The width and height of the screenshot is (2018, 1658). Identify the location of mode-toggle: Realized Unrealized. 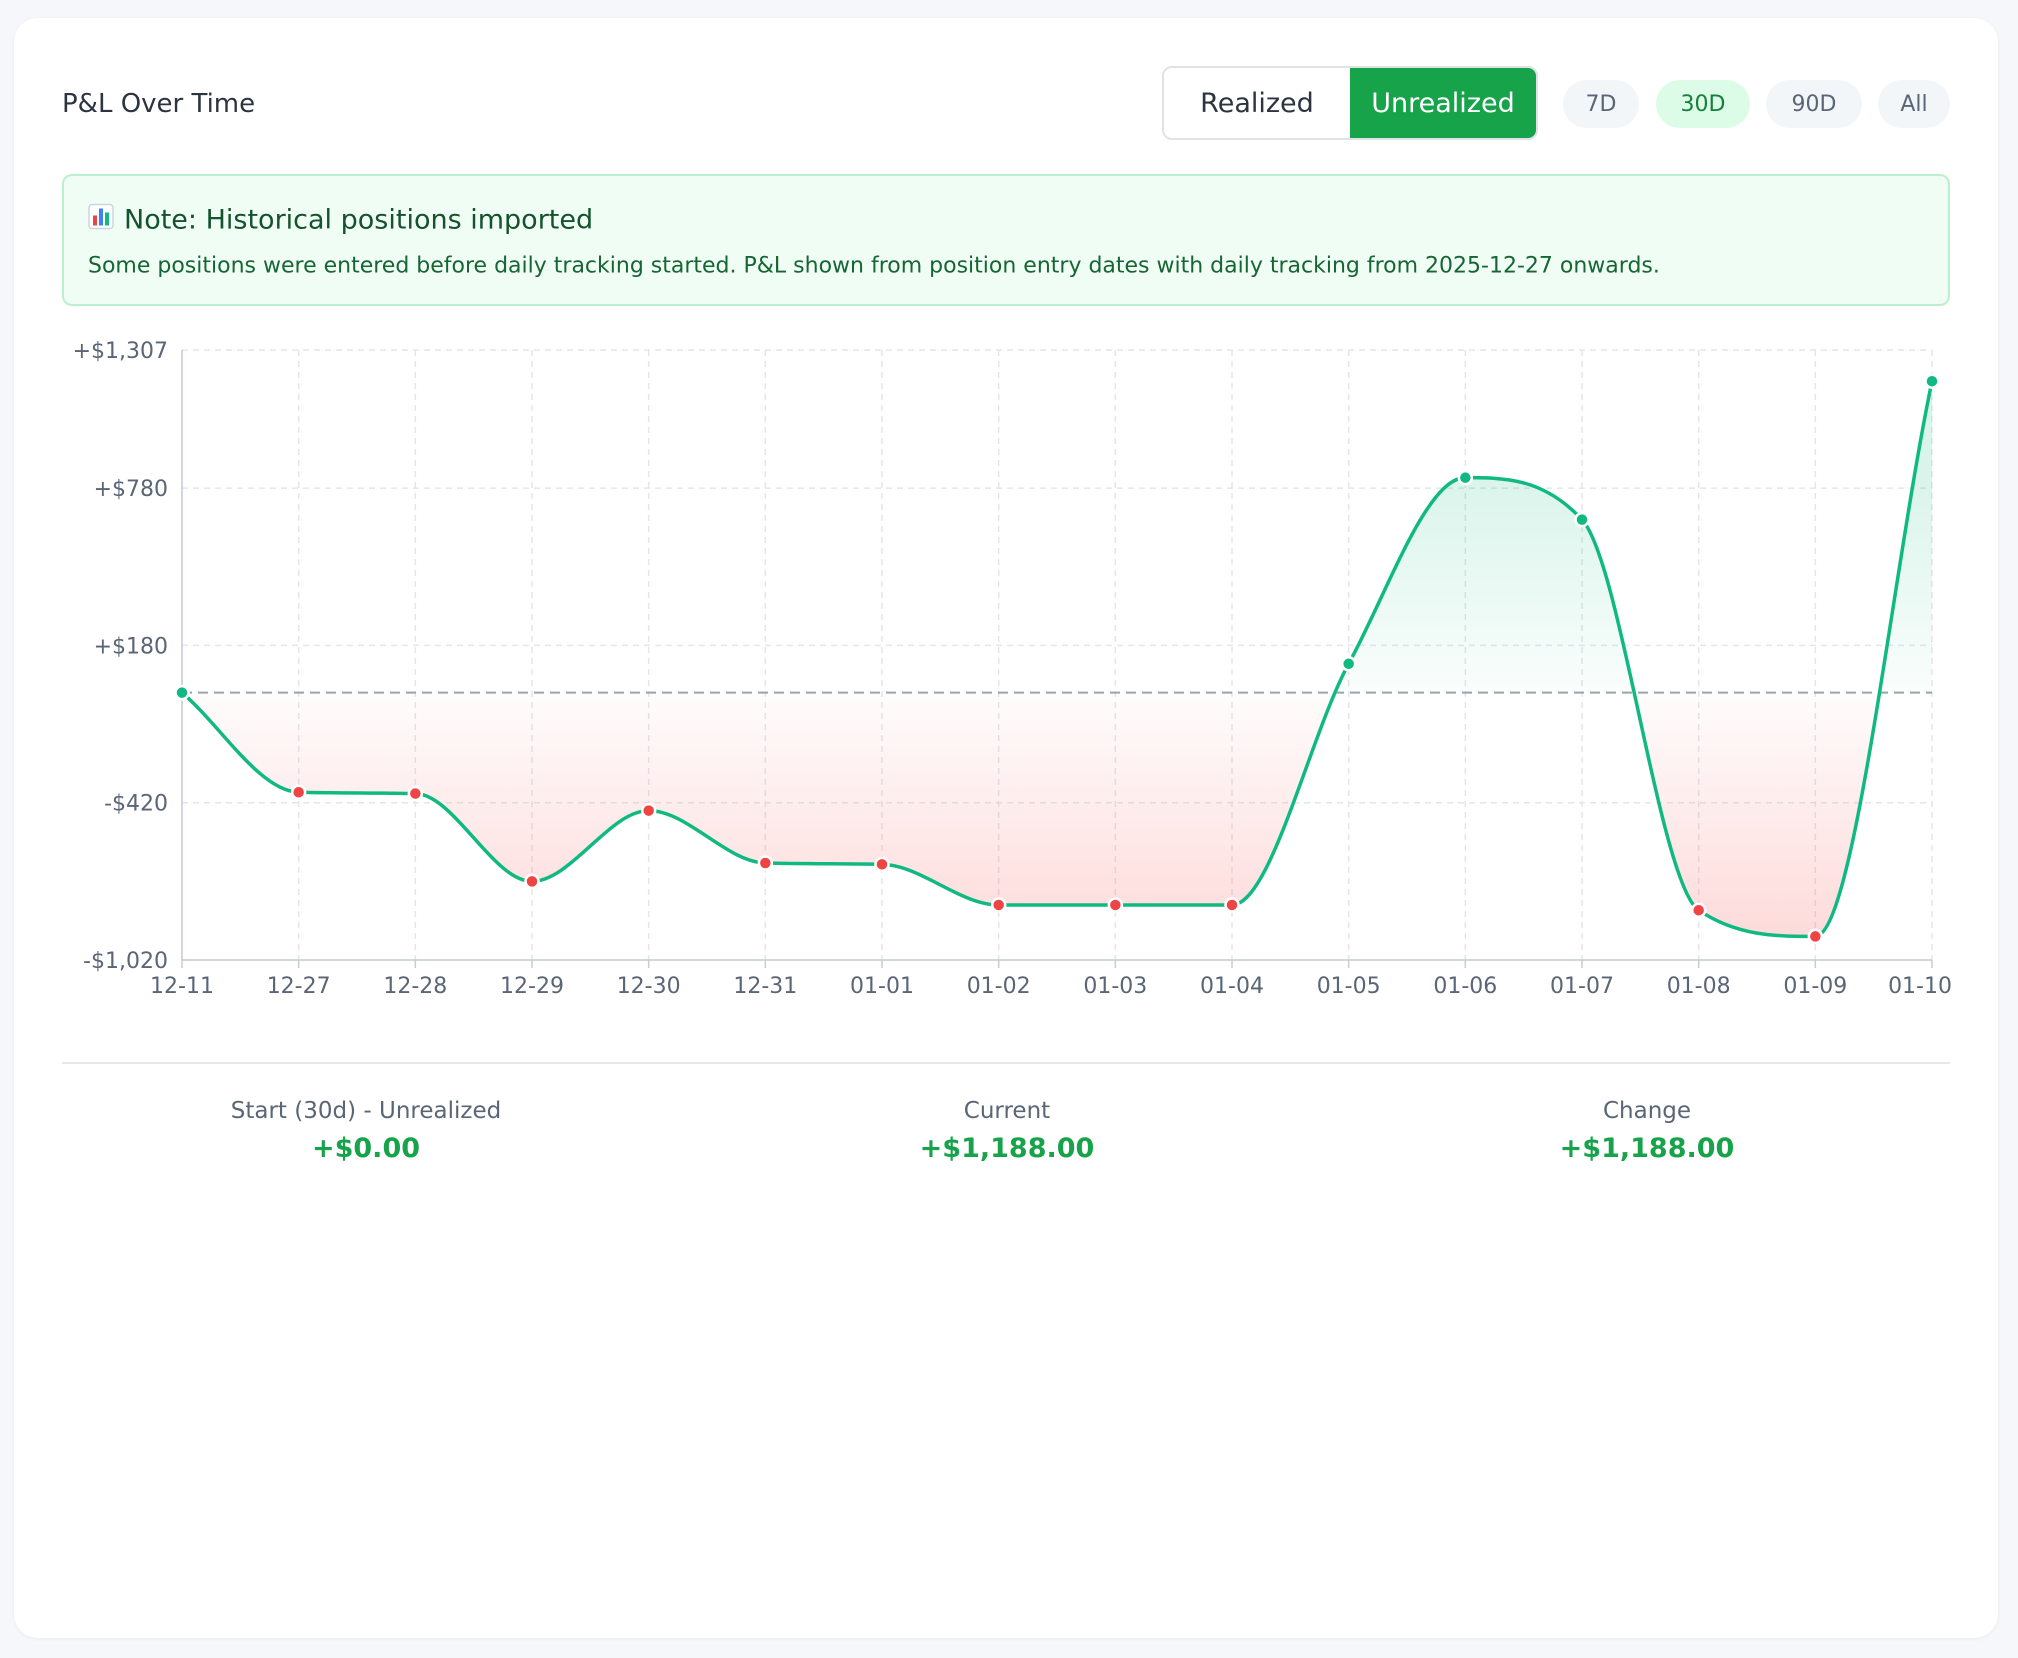
(1350, 103).